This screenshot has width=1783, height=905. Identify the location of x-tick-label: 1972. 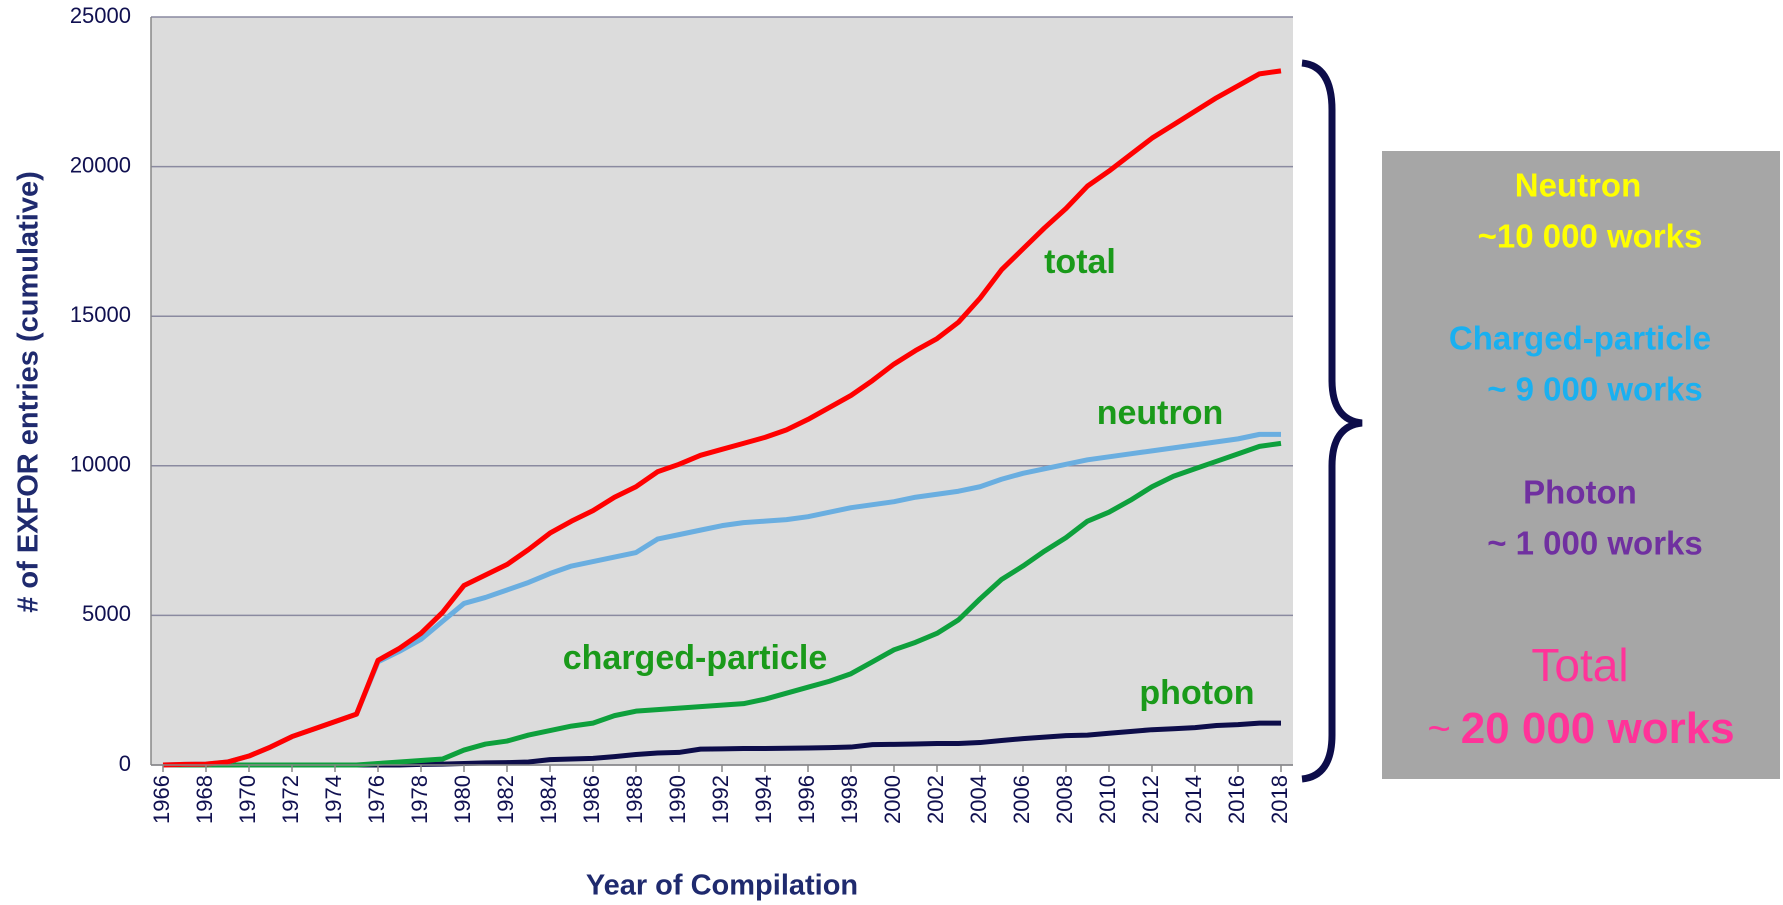
(290, 799).